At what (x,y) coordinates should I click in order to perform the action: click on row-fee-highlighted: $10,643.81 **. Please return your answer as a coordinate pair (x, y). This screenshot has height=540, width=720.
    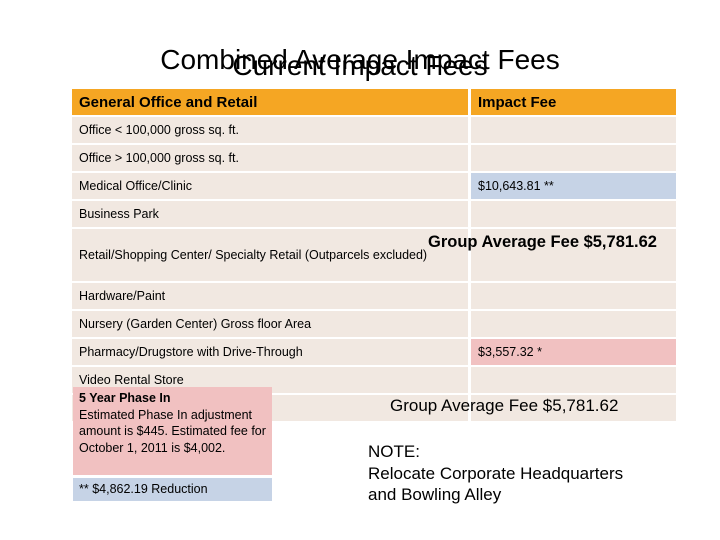
    Looking at the image, I should click on (573, 186).